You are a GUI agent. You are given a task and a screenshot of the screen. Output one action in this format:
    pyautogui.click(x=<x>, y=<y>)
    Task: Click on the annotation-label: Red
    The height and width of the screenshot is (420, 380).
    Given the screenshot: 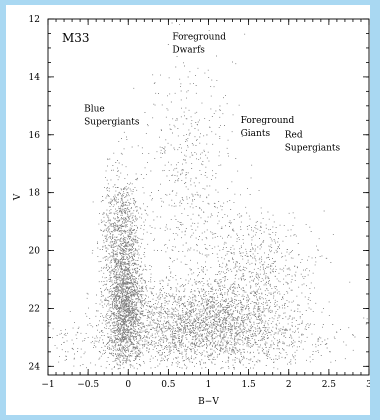 What is the action you would take?
    pyautogui.click(x=294, y=136)
    